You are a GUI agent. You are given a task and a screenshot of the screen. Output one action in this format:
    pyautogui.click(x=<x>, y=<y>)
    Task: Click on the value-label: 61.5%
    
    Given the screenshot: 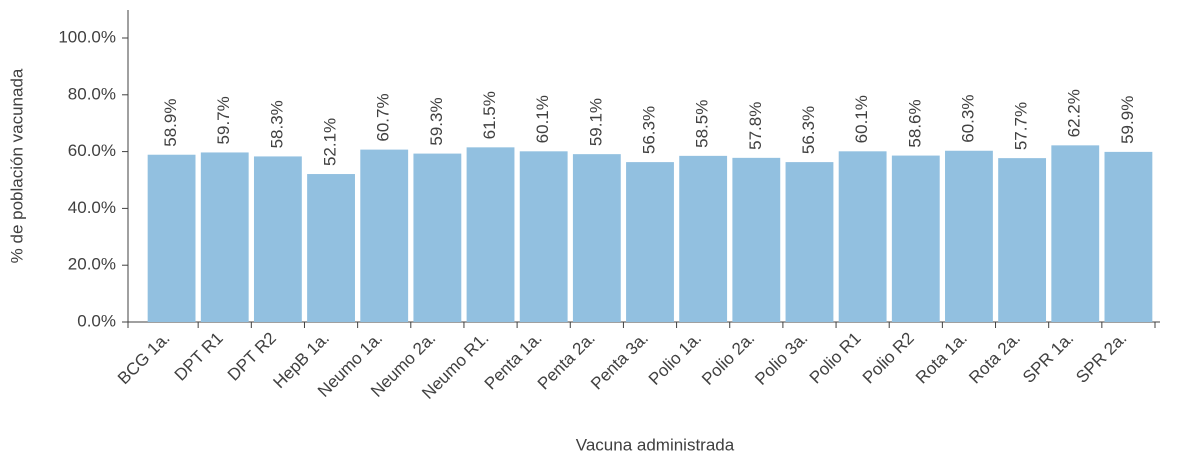 What is the action you would take?
    pyautogui.click(x=489, y=115)
    